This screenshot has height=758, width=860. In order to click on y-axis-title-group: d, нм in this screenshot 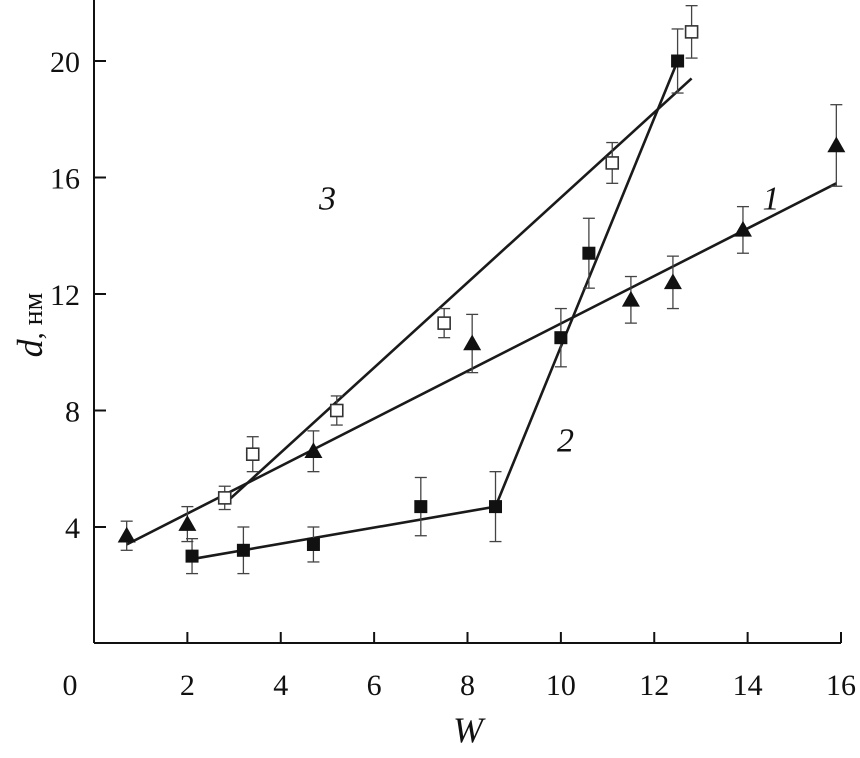, I will do `click(30, 324)`.